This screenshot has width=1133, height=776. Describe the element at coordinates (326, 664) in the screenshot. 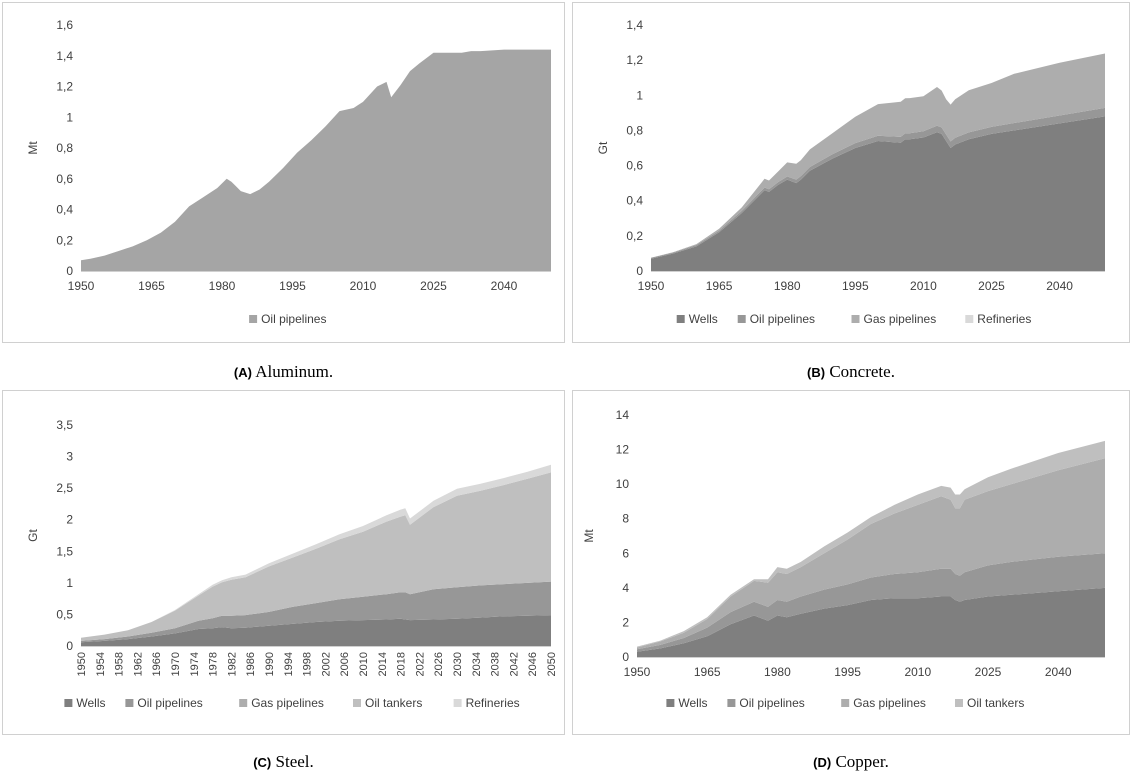

I see `x-tick-label: 2002` at that location.